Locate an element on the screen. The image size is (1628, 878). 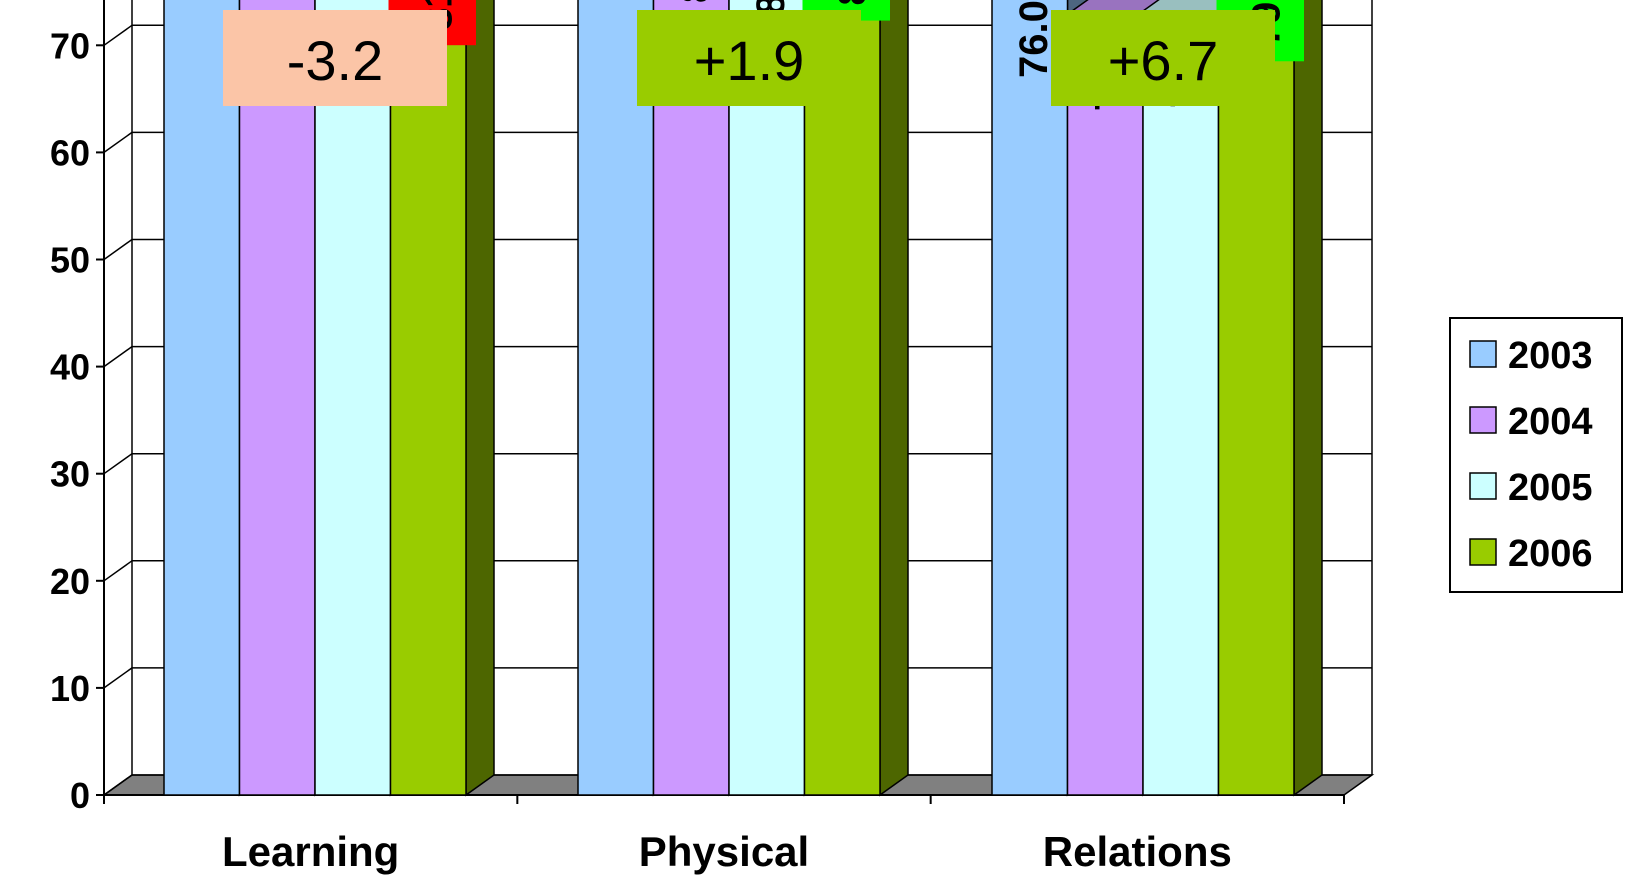
change-annotations: -3.2 +1.9 +6.7 is located at coordinates (749, 58).